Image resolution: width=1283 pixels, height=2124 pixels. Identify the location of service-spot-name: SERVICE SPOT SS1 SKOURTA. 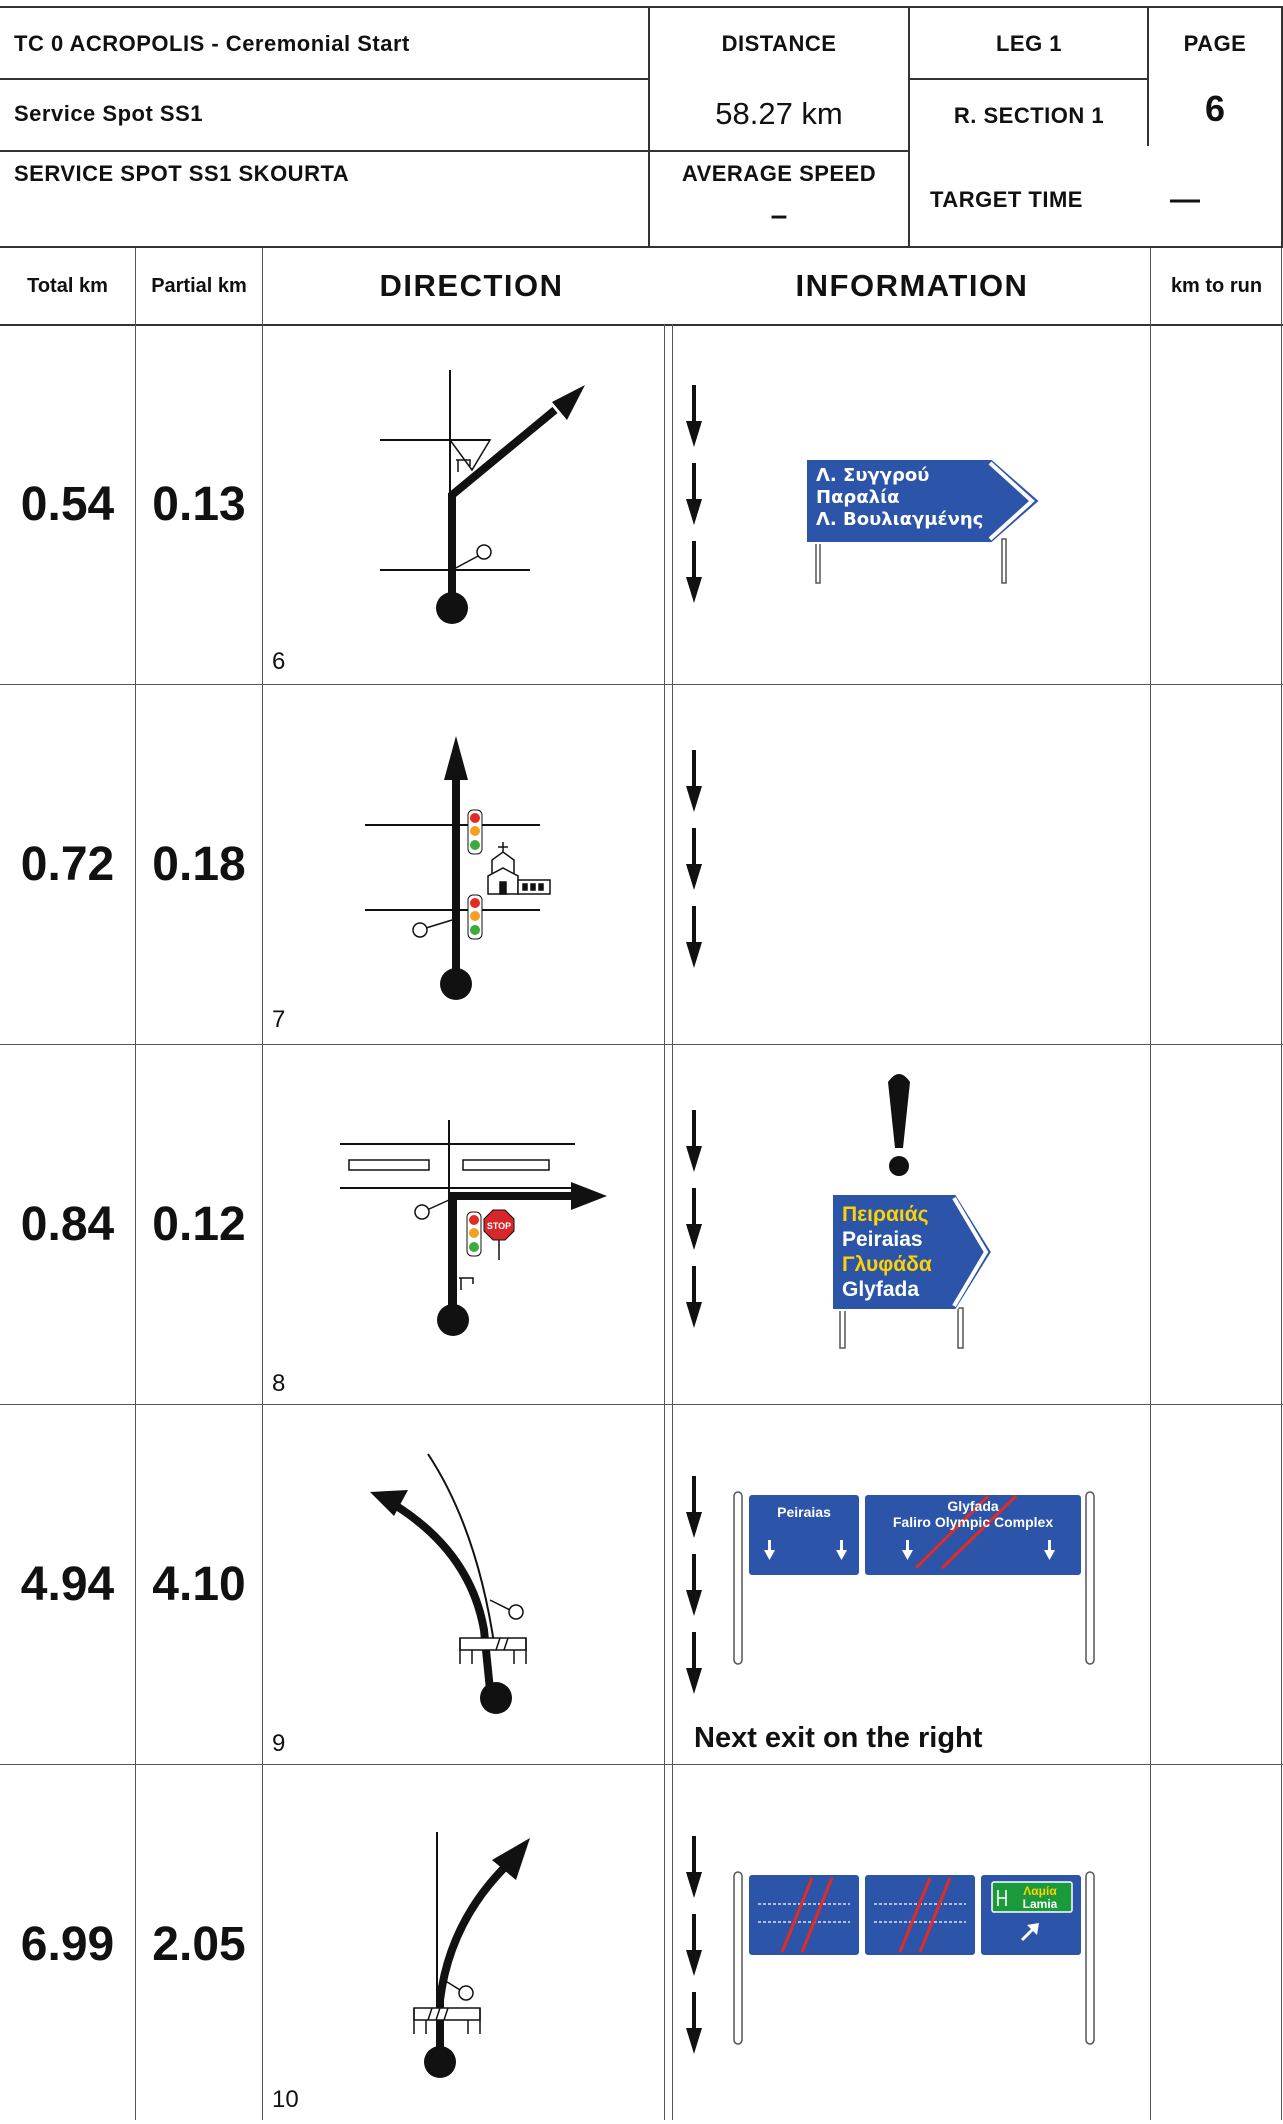
(182, 173).